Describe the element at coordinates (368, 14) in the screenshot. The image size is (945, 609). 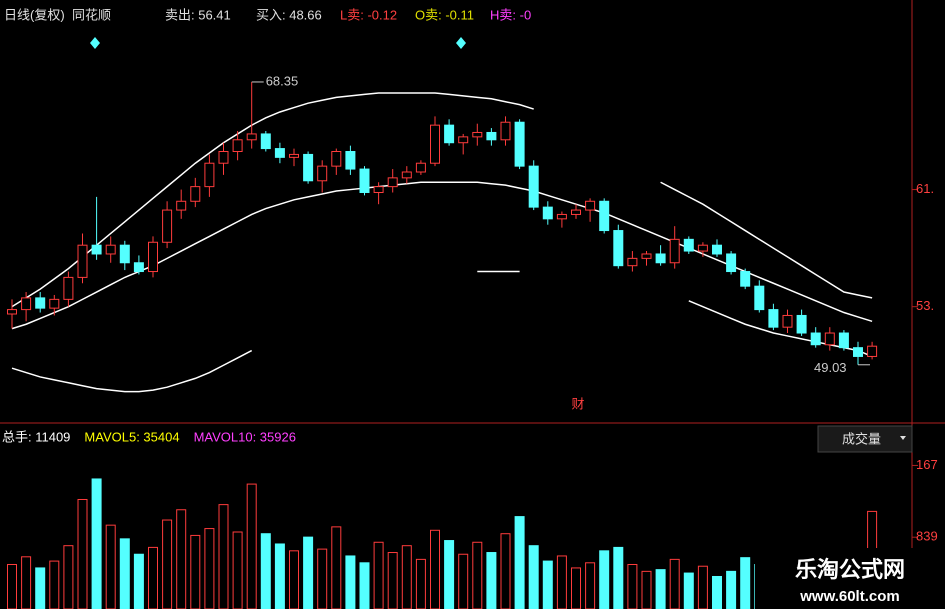
I see `l-sell: L卖: -0.12` at that location.